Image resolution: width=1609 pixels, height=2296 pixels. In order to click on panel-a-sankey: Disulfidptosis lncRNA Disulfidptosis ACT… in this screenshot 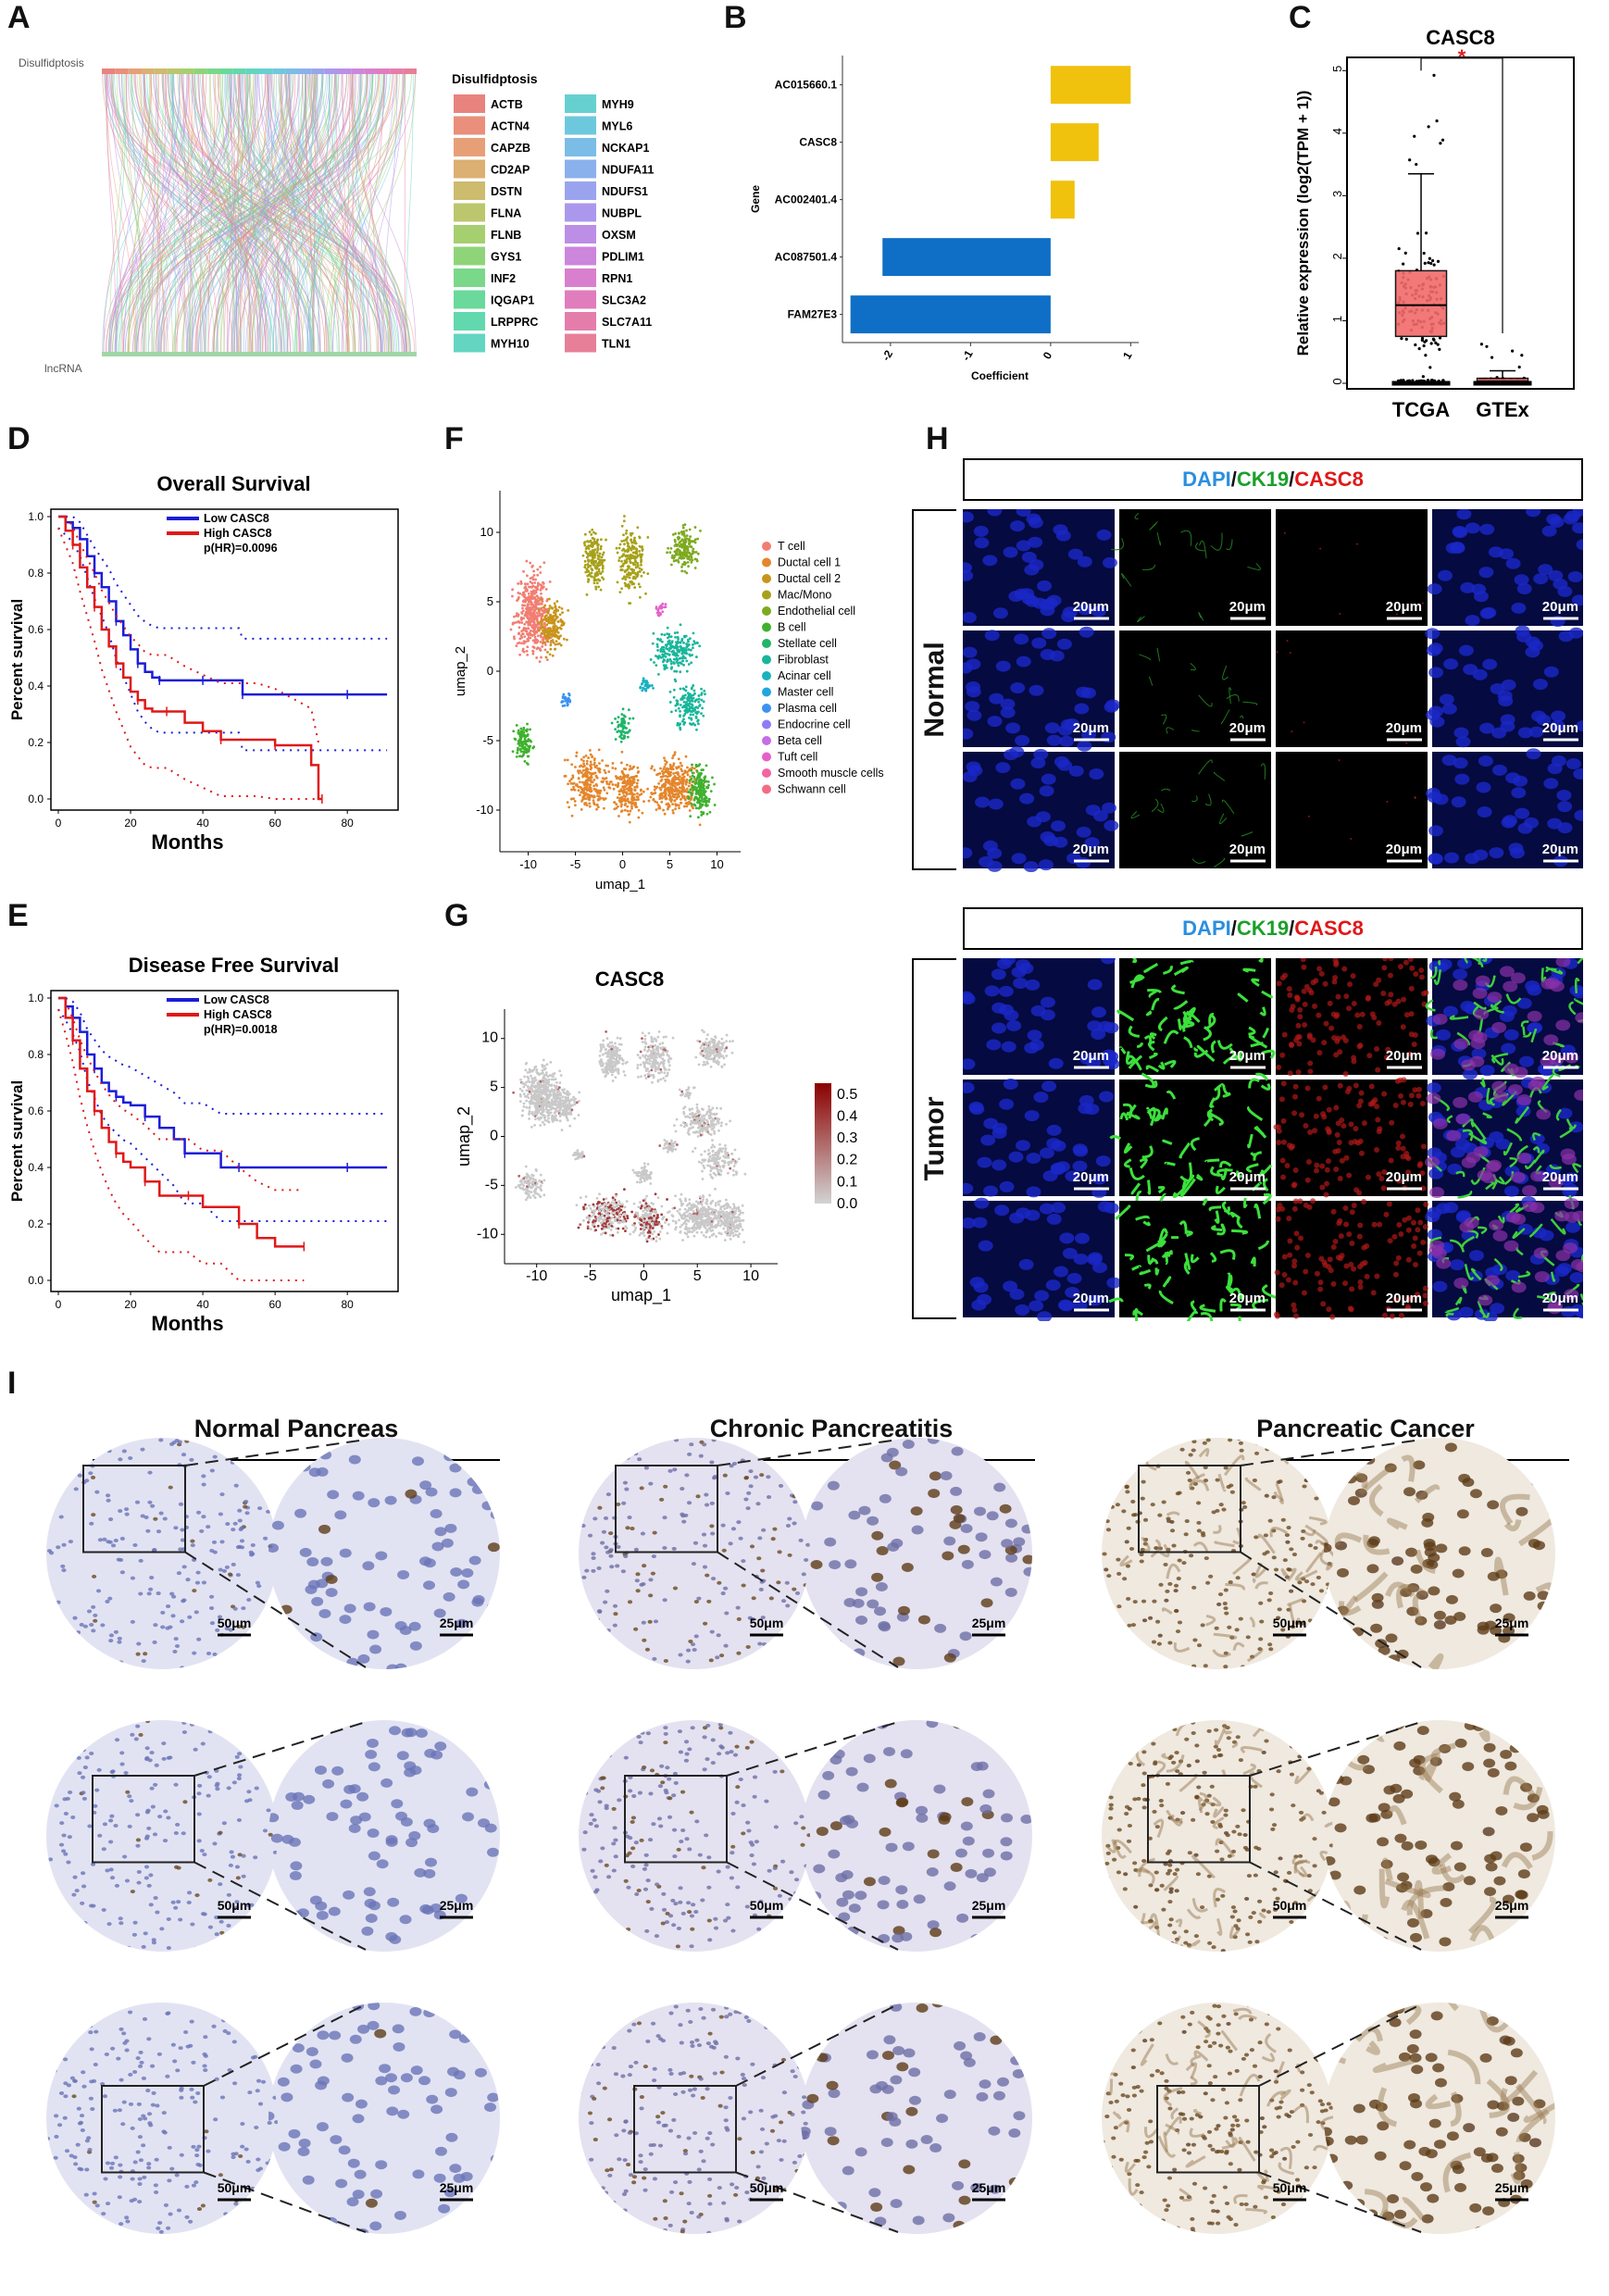, I will do `click(336, 215)`.